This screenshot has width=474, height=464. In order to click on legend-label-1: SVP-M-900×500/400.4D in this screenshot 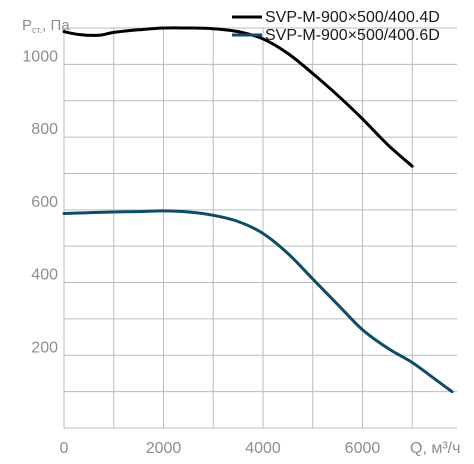, I will do `click(352, 17)`.